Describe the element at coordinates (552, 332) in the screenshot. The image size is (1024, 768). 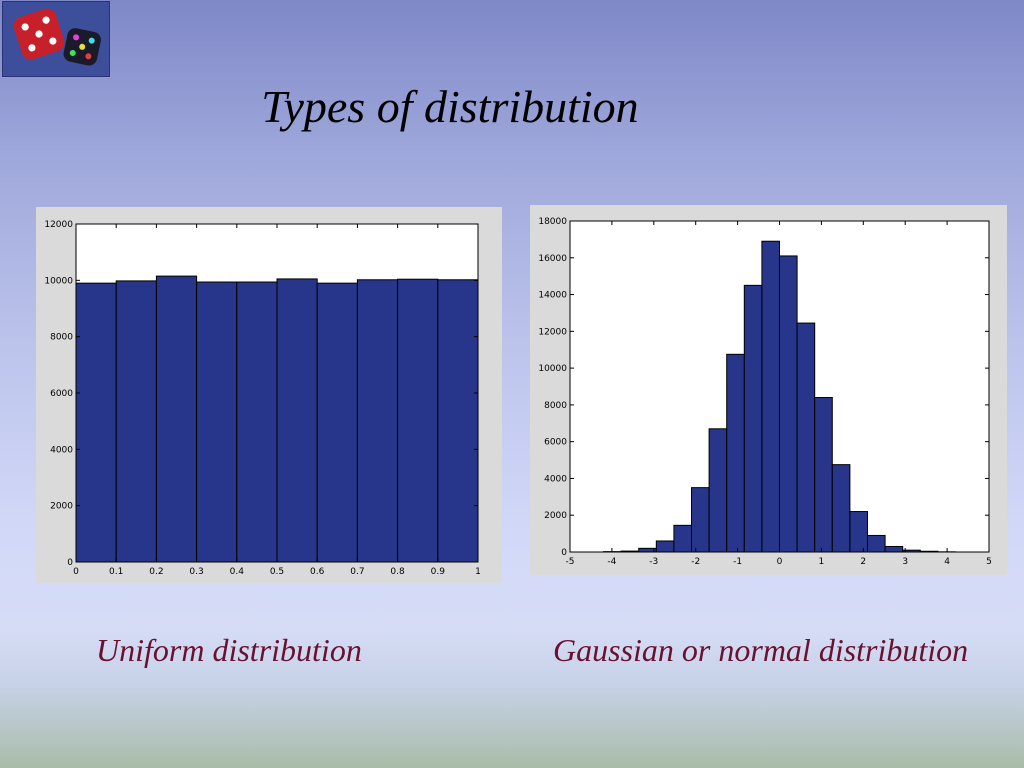
I see `gaussian-y-tick-label: 12000` at that location.